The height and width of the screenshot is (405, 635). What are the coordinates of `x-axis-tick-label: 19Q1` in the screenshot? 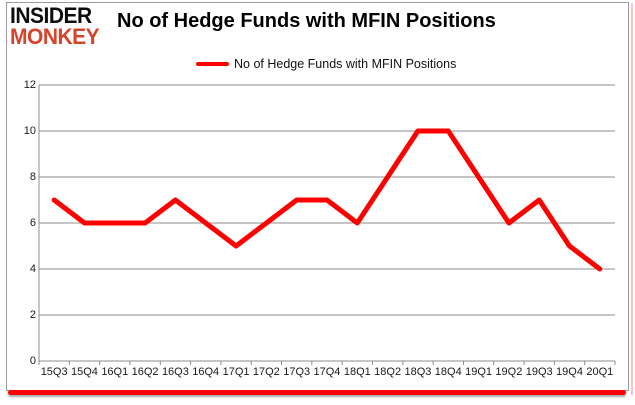 It's located at (479, 372).